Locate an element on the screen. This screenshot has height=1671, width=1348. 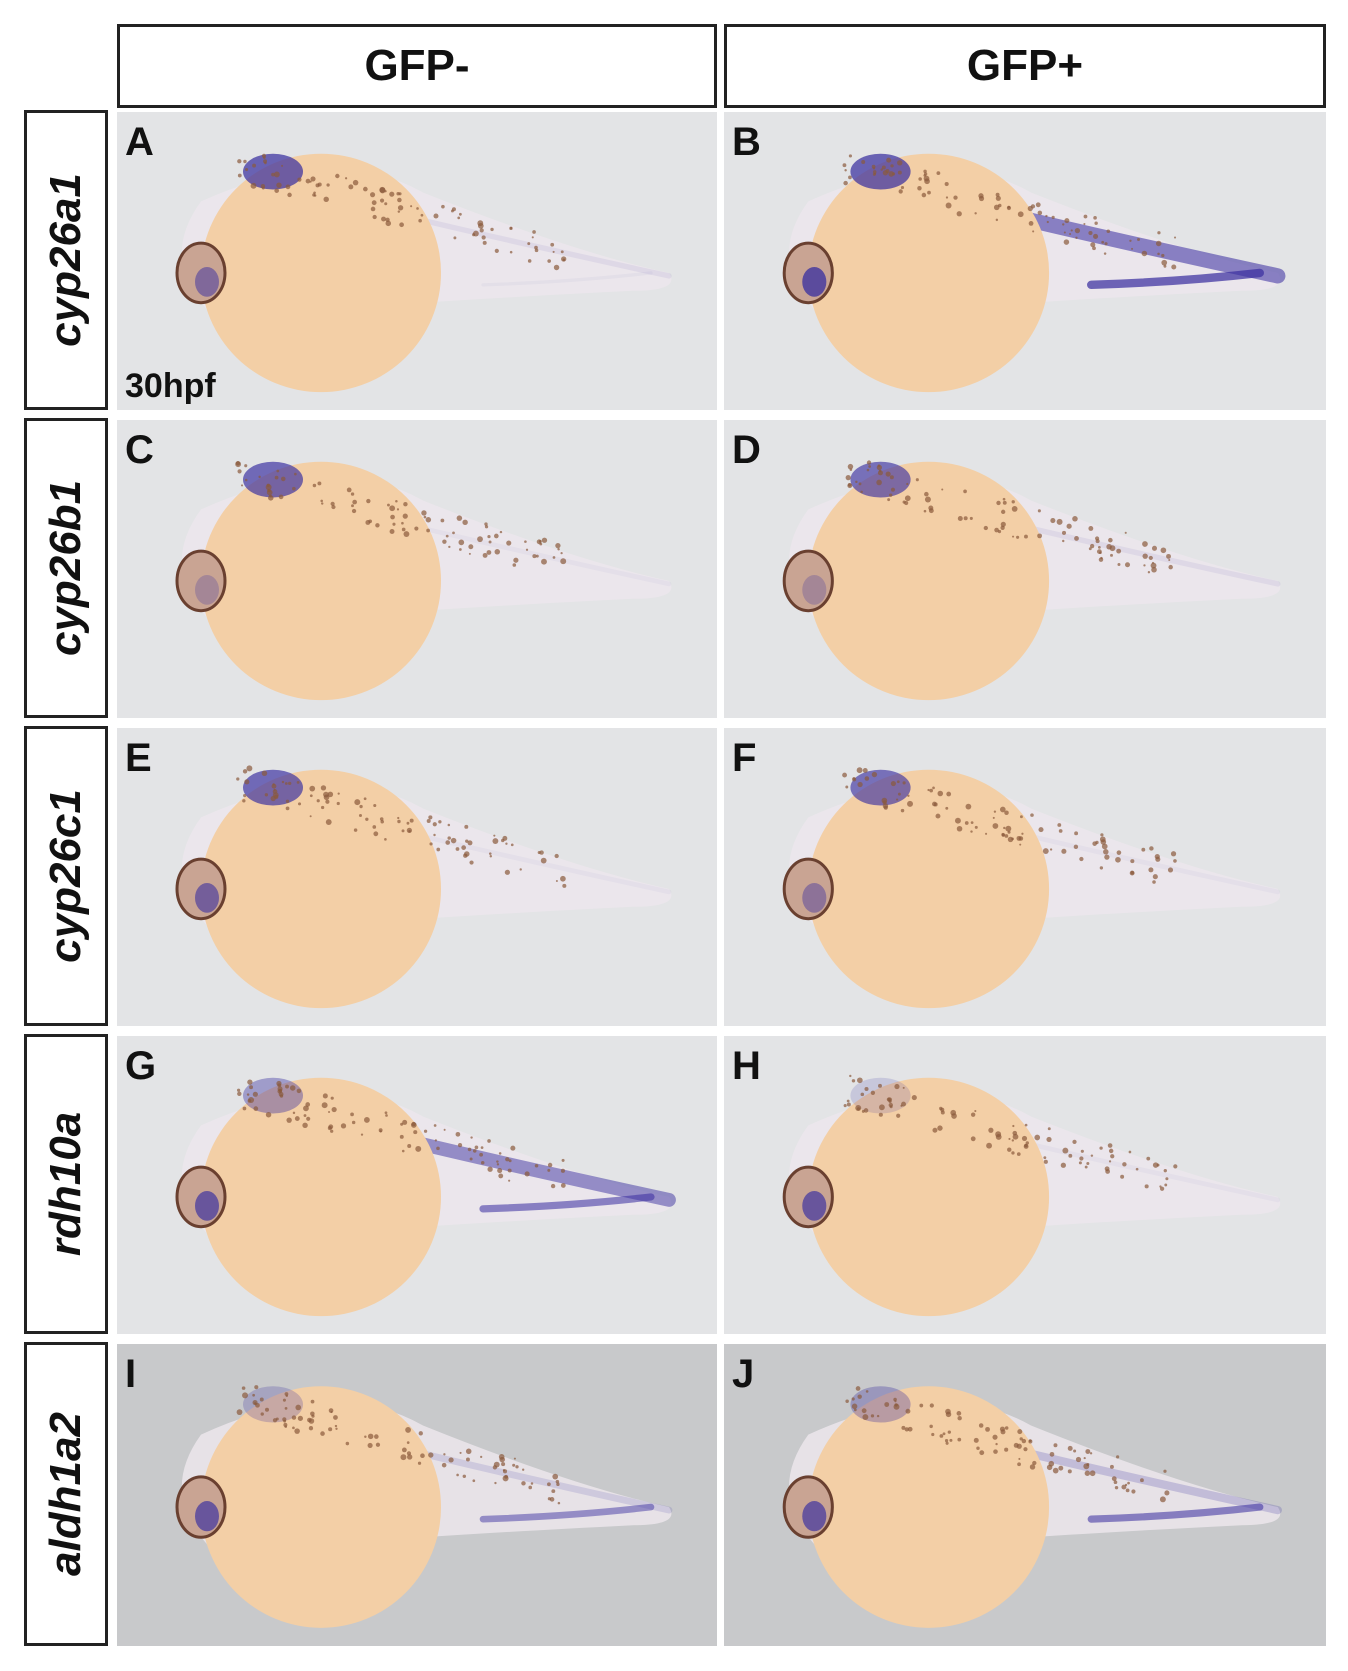
column-header-gfp-negative: GFP- is located at coordinates (417, 66).